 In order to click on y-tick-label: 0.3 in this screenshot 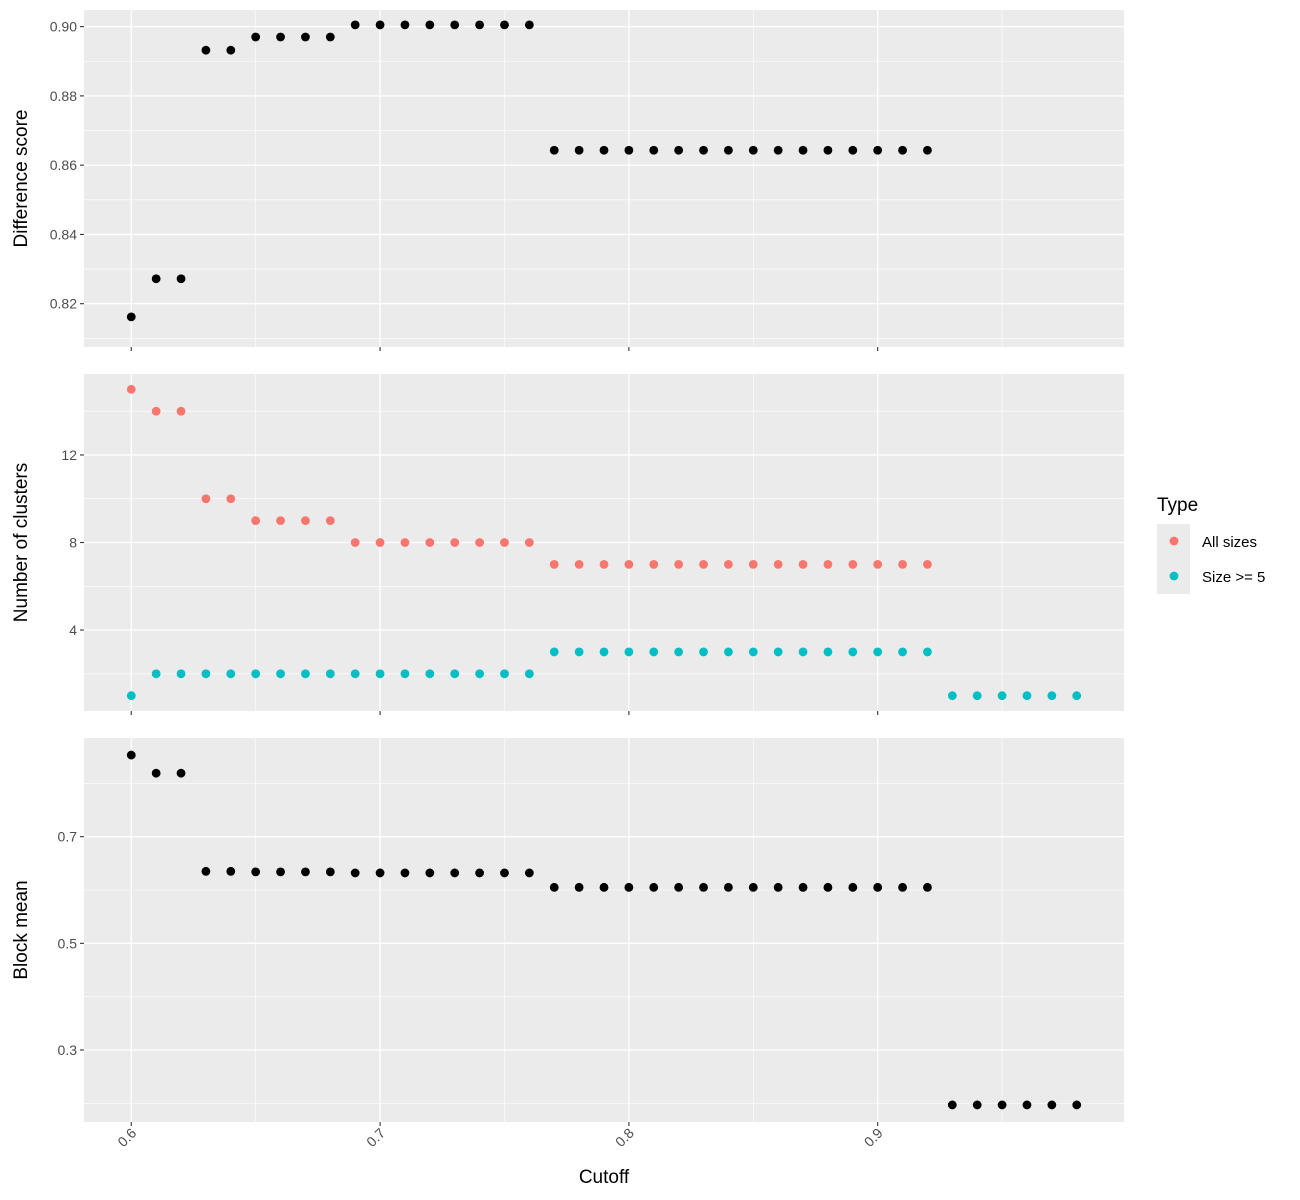, I will do `click(68, 1050)`.